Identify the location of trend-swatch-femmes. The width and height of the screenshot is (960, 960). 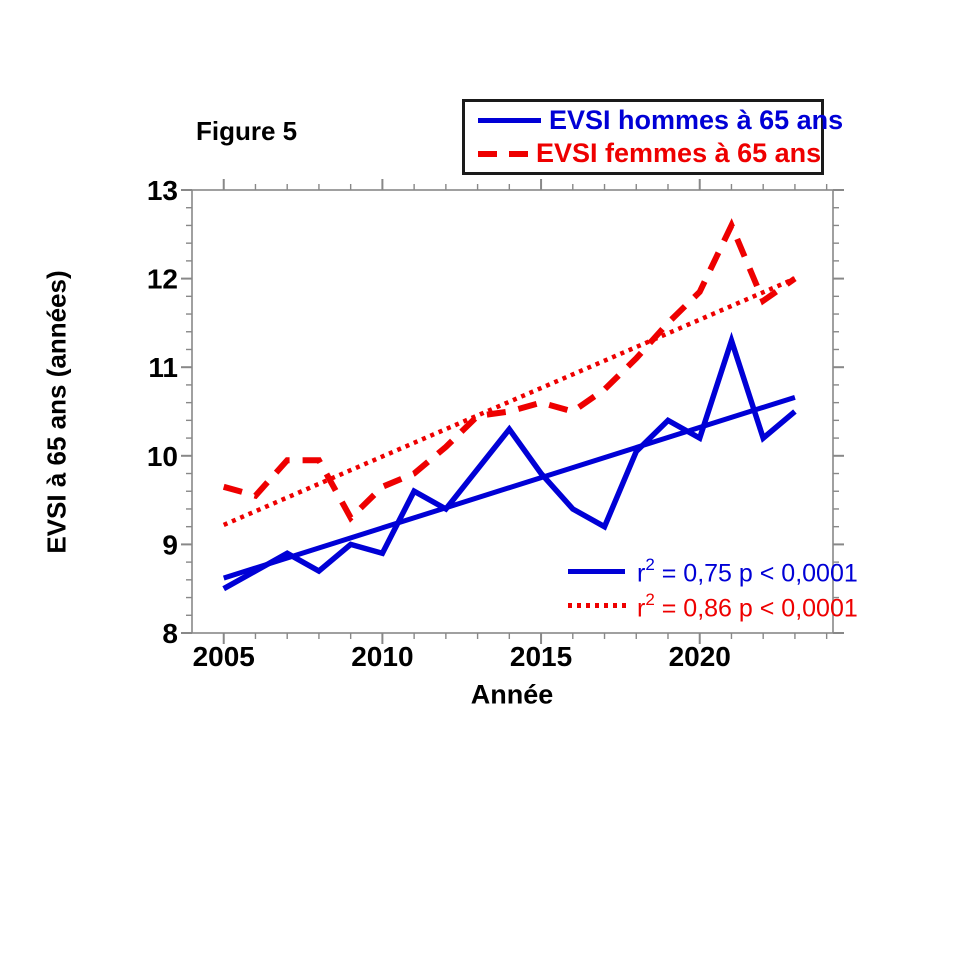
(597, 605).